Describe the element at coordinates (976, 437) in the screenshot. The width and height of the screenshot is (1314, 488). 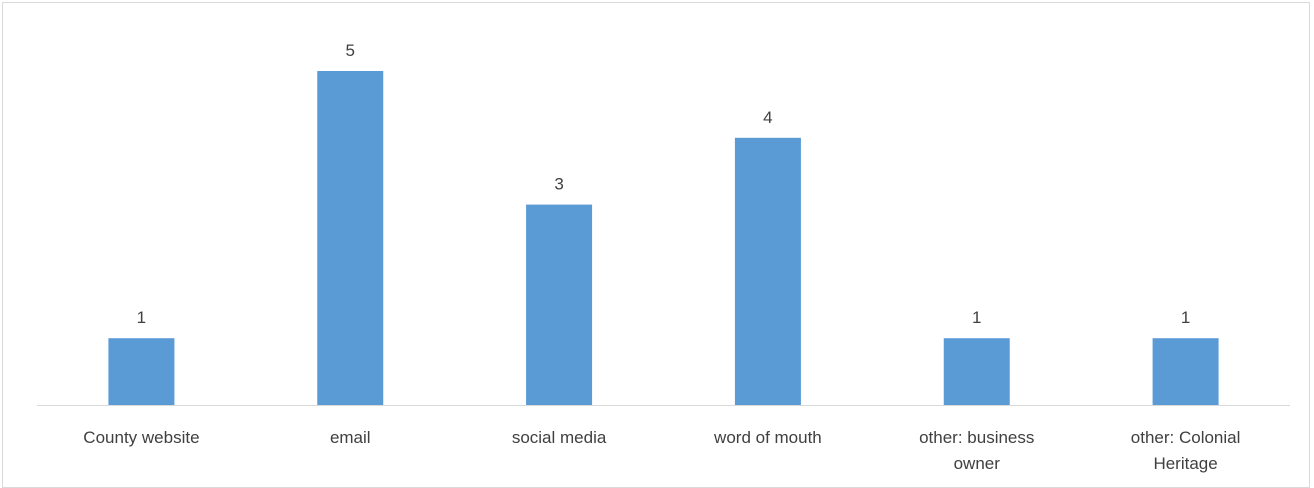
I see `category-label-4-line-0: other: business` at that location.